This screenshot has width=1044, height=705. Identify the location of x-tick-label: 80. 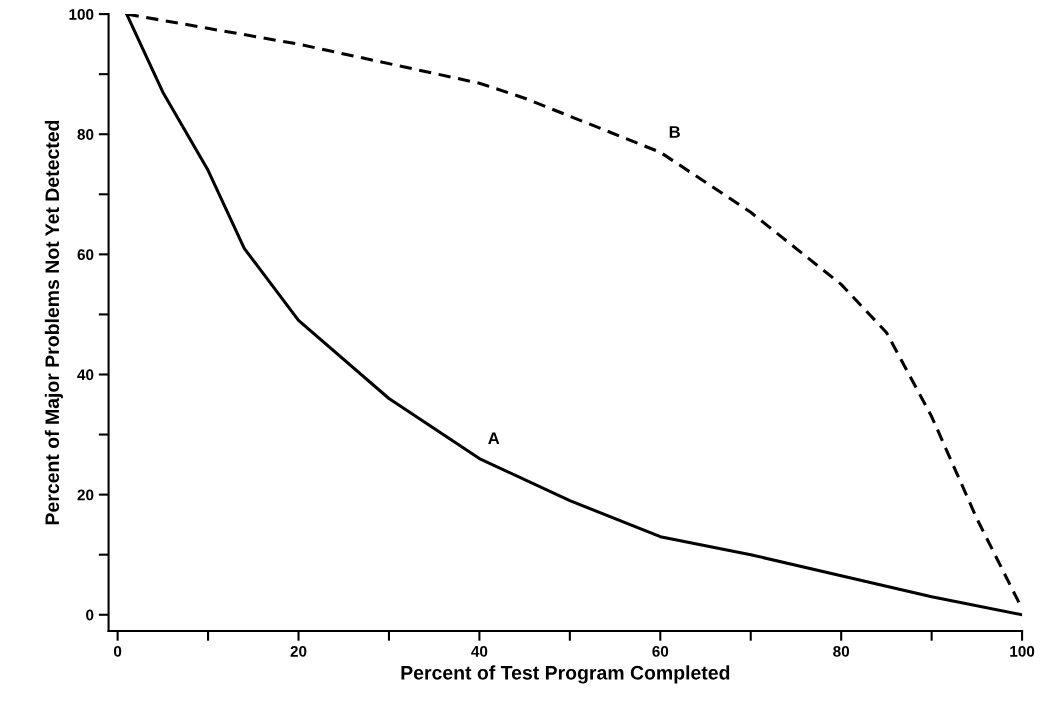
(841, 651).